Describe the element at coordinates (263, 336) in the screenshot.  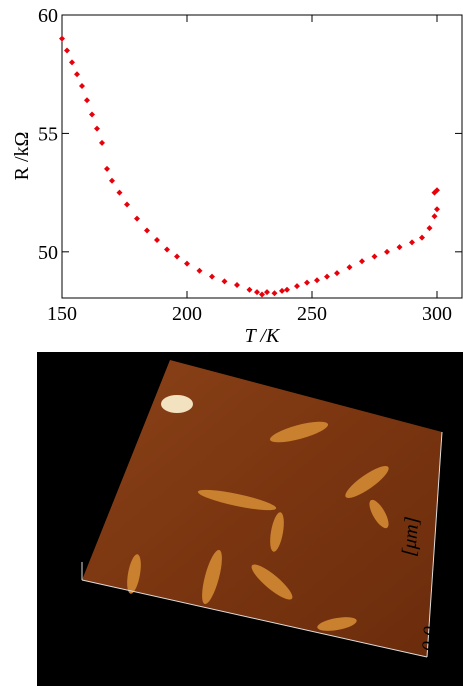
I see `x-axis-label: T /K` at that location.